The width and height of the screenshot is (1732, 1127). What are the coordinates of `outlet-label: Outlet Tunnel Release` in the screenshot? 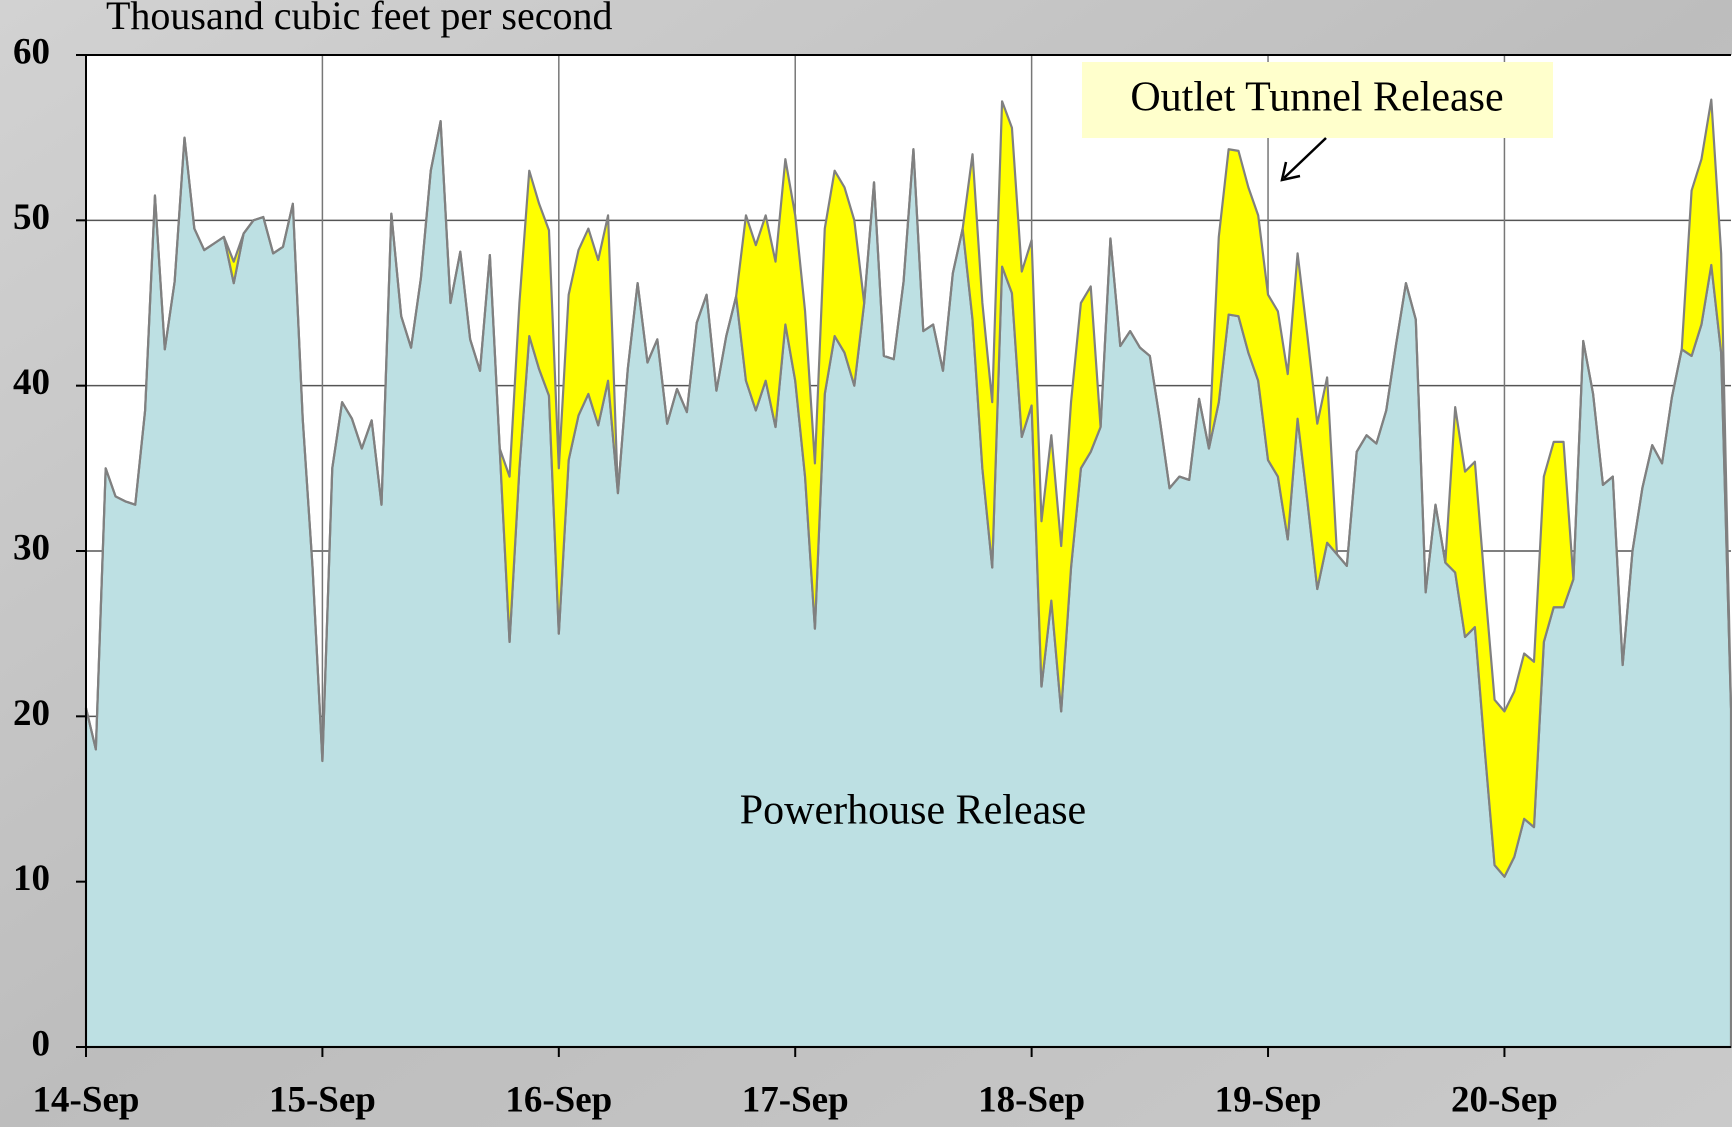 It's located at (1316, 98).